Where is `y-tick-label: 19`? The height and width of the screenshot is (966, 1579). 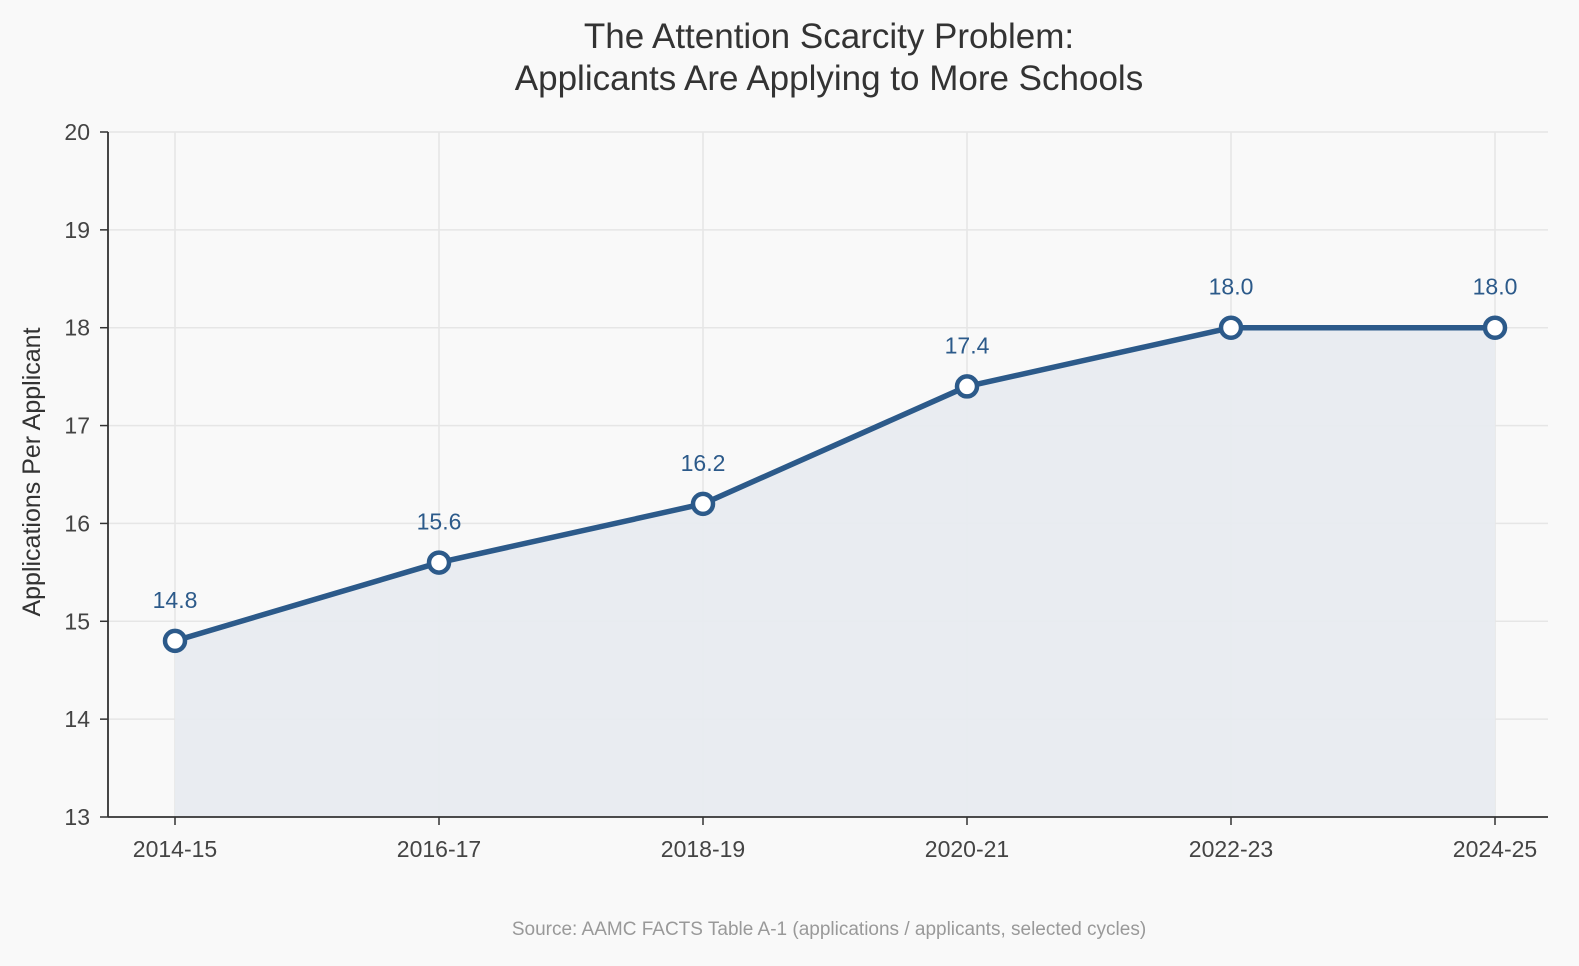
y-tick-label: 19 is located at coordinates (77, 230).